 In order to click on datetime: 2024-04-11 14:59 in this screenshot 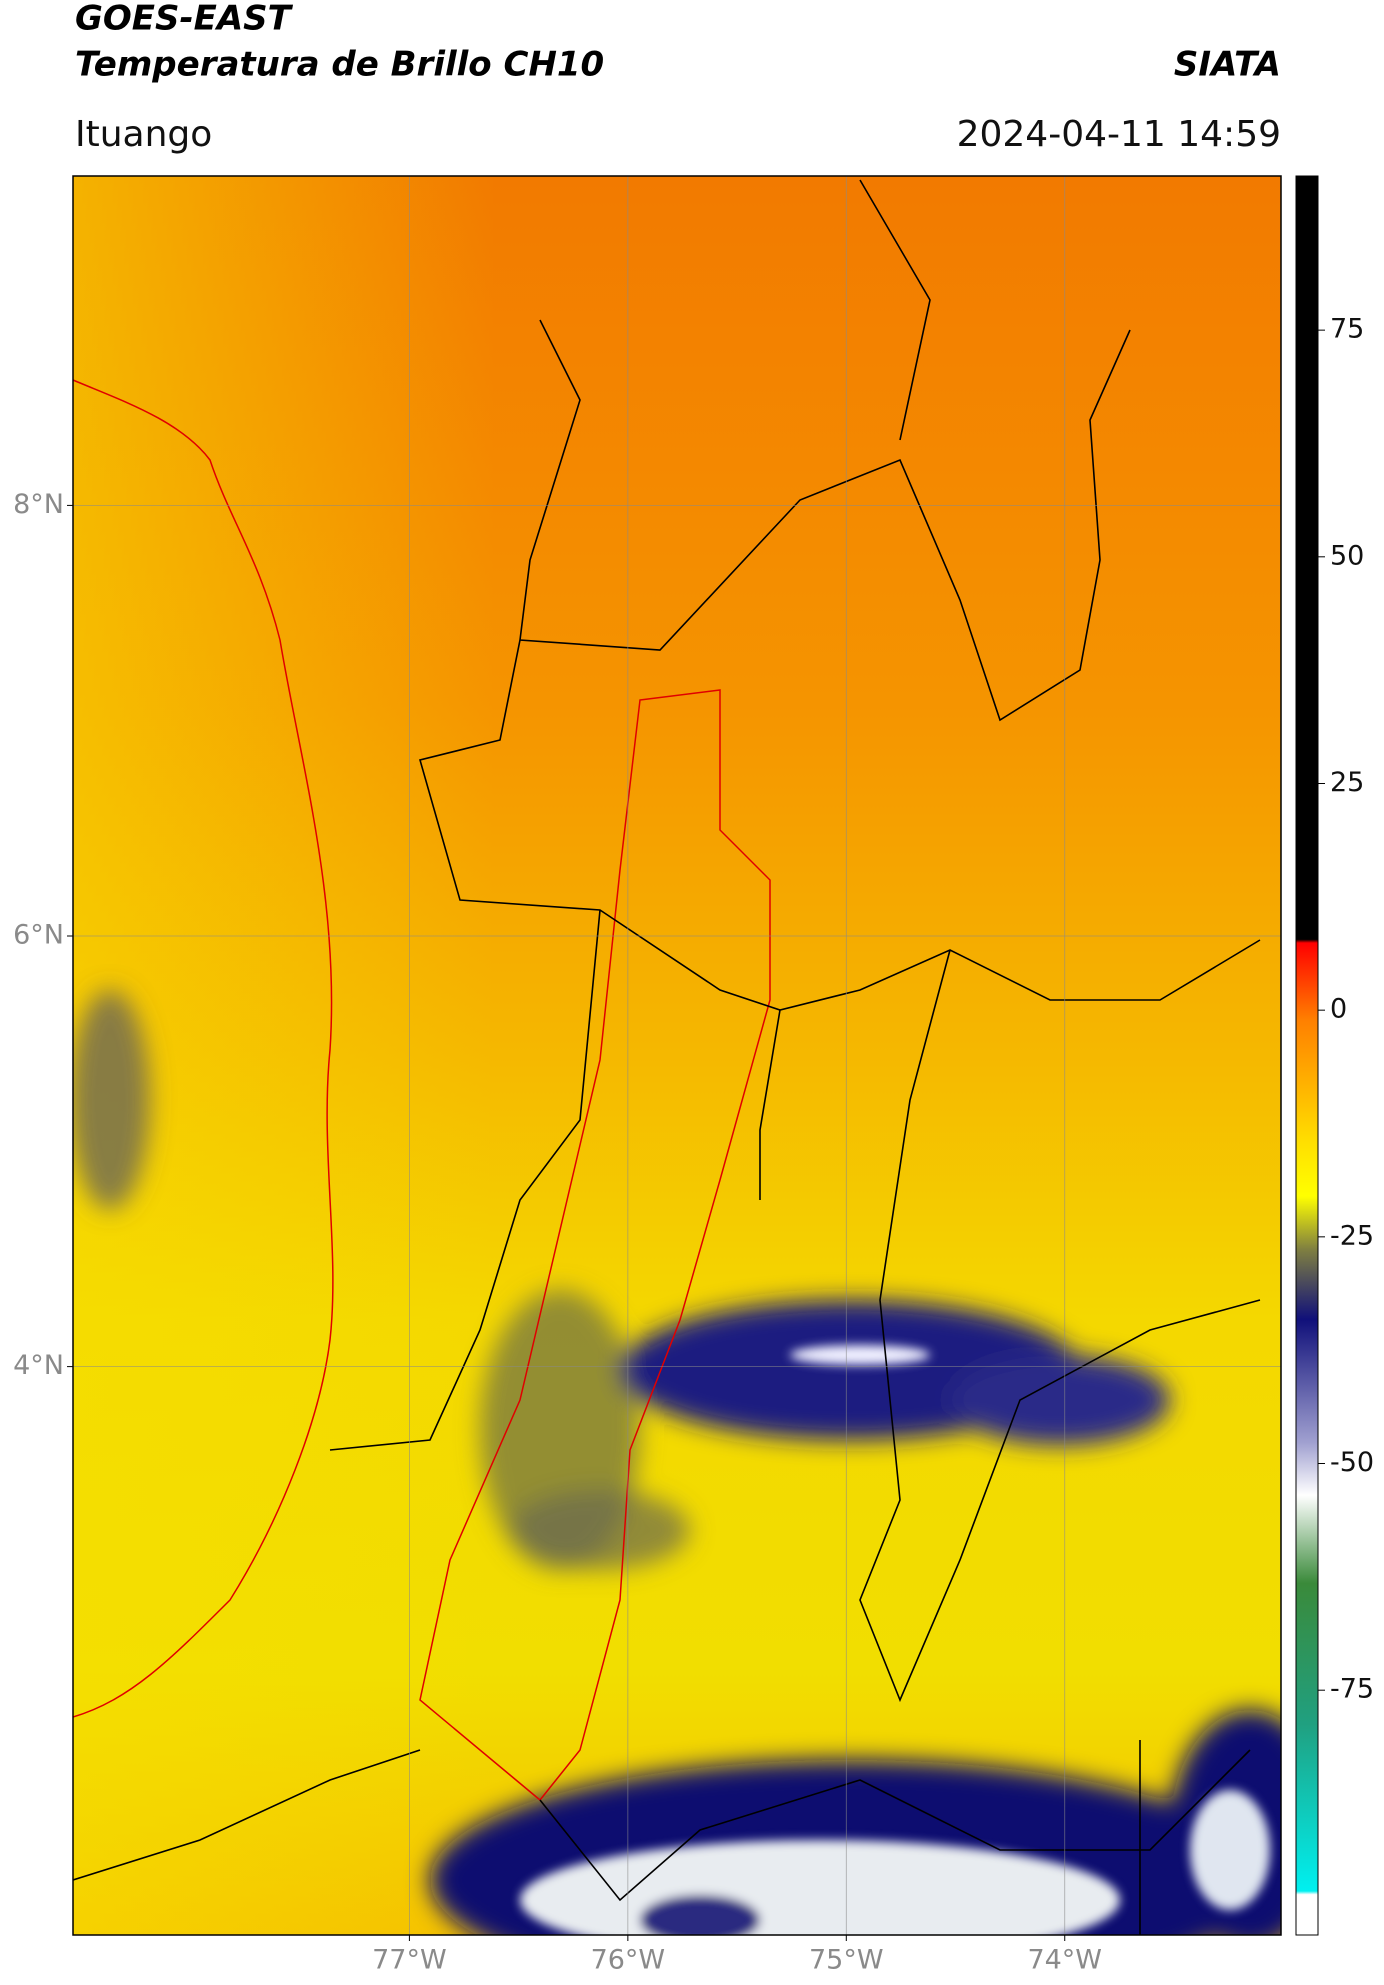, I will do `click(1119, 134)`.